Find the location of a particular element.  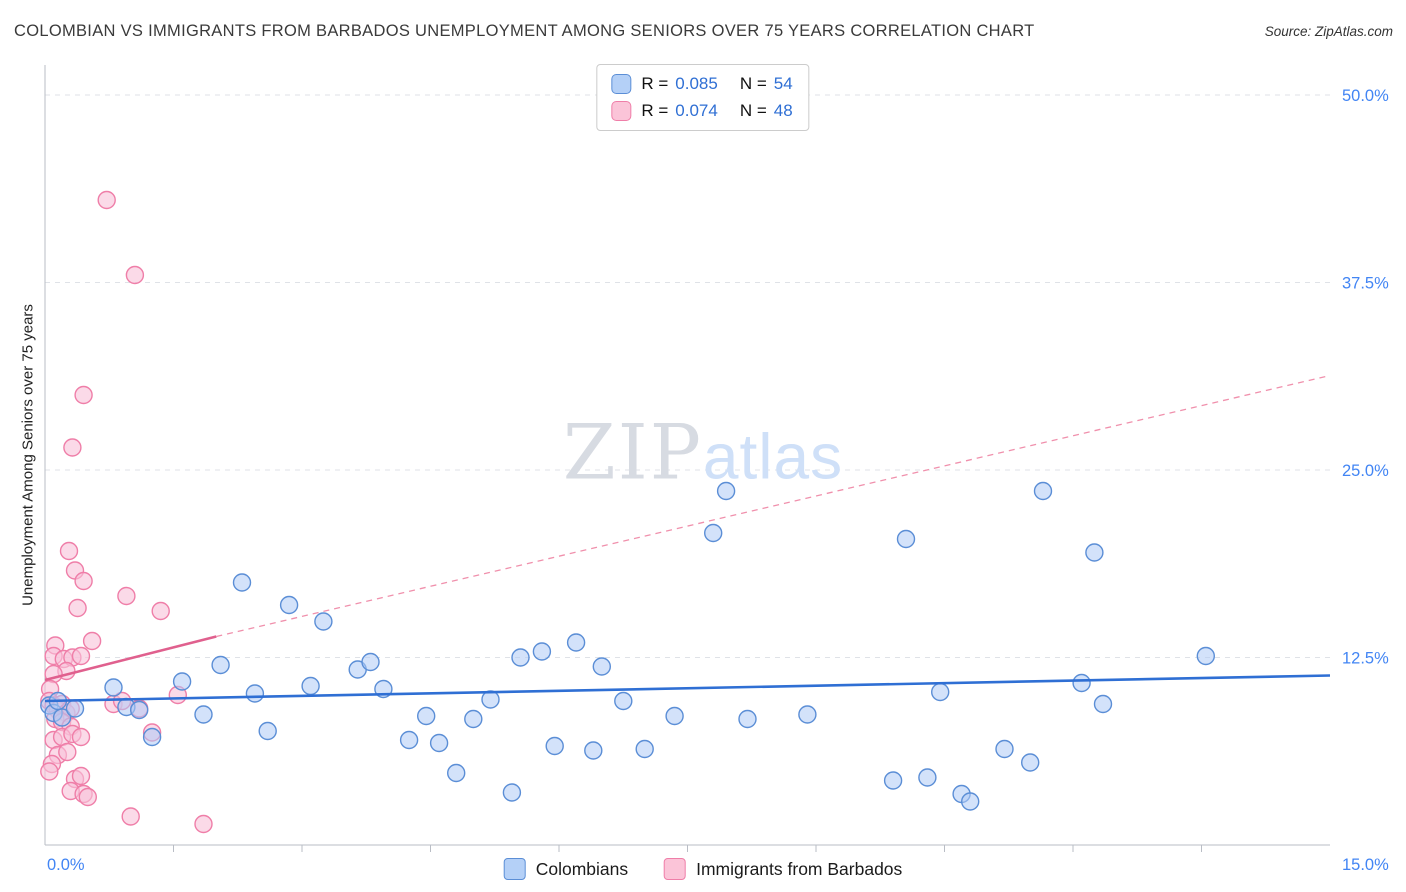

x-axis-max-label: 15.0% is located at coordinates (1365, 865).